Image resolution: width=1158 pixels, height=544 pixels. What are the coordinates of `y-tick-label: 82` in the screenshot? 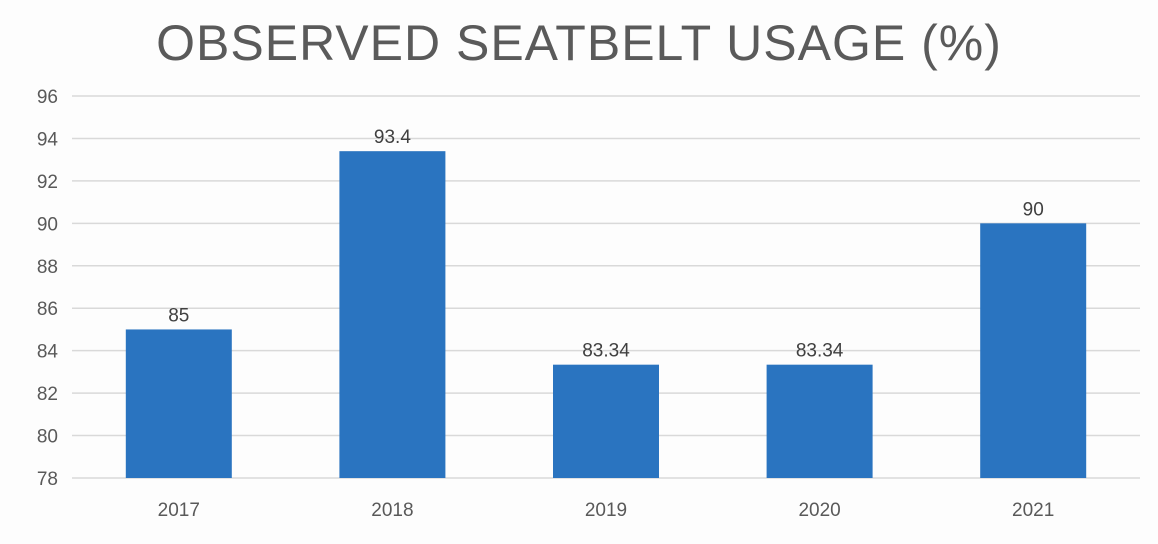 It's located at (47, 394).